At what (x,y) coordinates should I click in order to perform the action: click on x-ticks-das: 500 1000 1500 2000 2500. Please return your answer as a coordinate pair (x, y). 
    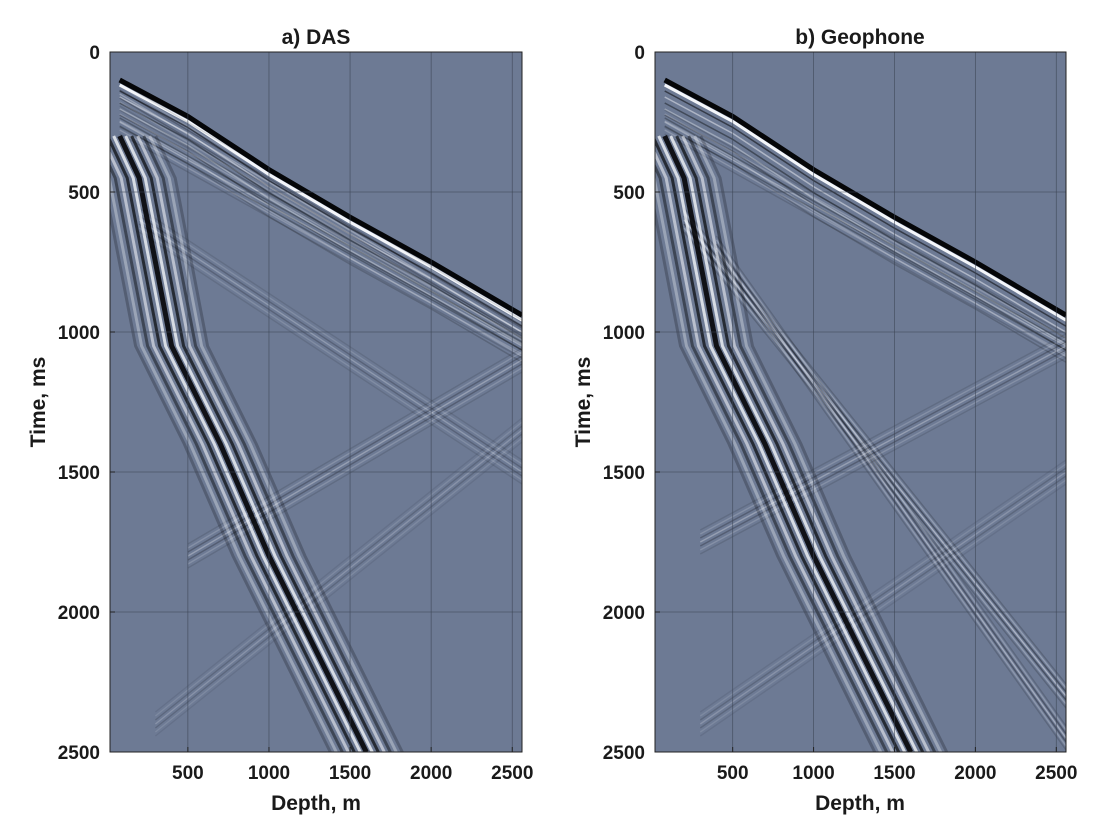
    Looking at the image, I should click on (352, 765).